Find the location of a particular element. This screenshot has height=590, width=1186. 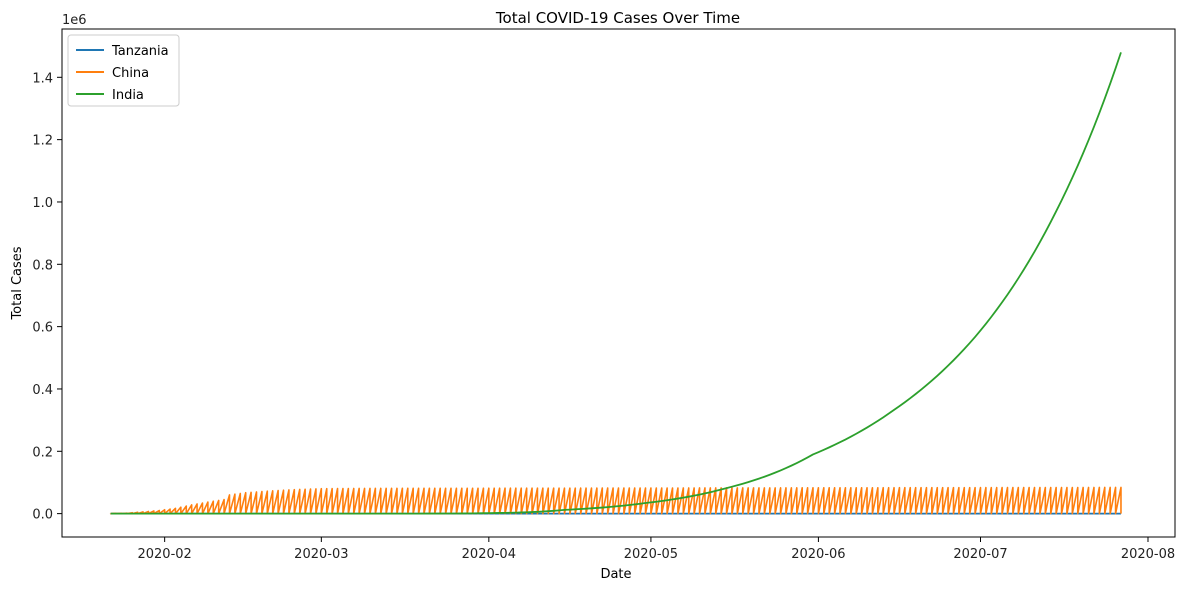

y-tick-label: 0.4 is located at coordinates (42, 390).